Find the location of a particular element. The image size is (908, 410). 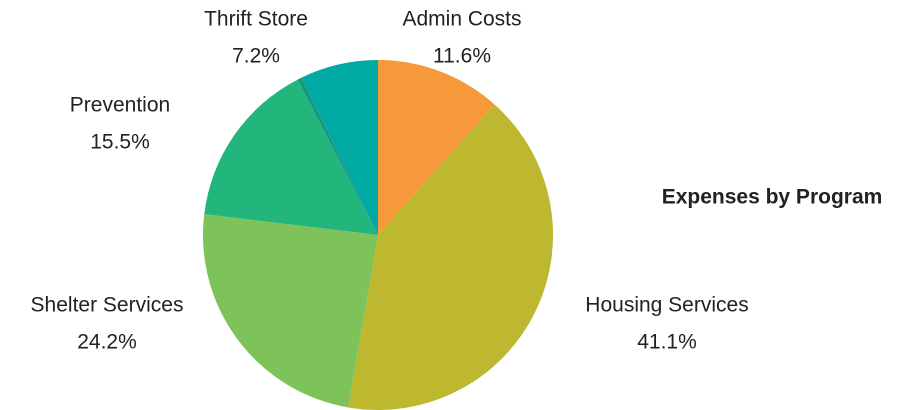

slice-label: Admin Costs is located at coordinates (461, 19).